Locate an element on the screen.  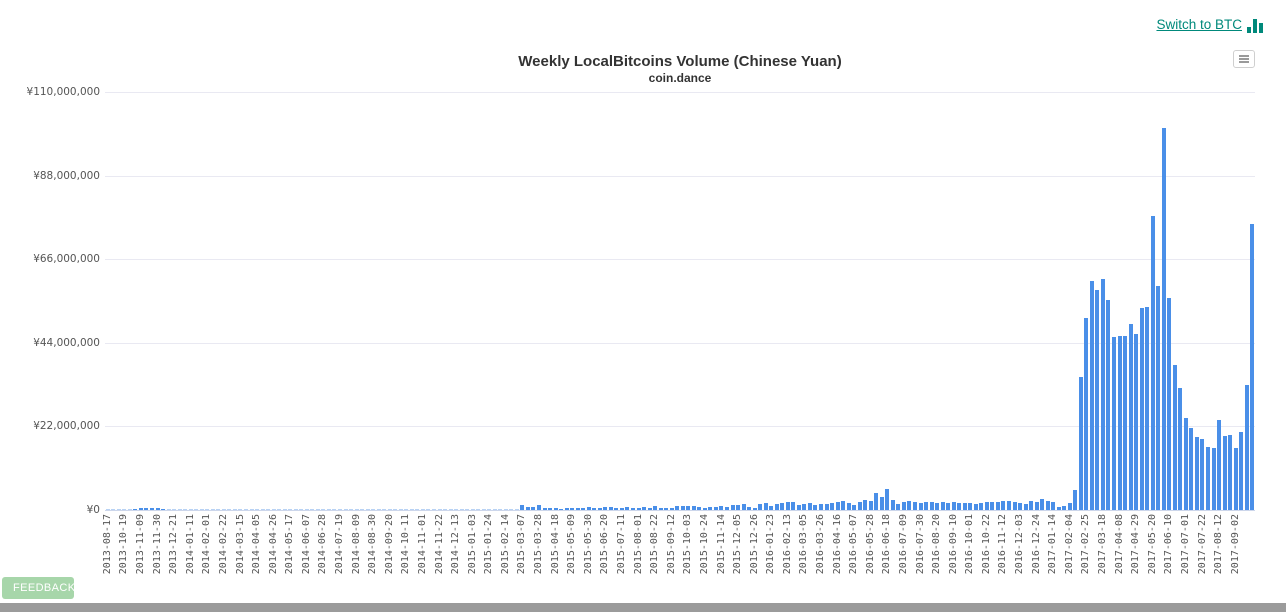
switch-to-btc-link: Switch to BTC is located at coordinates (1199, 24).